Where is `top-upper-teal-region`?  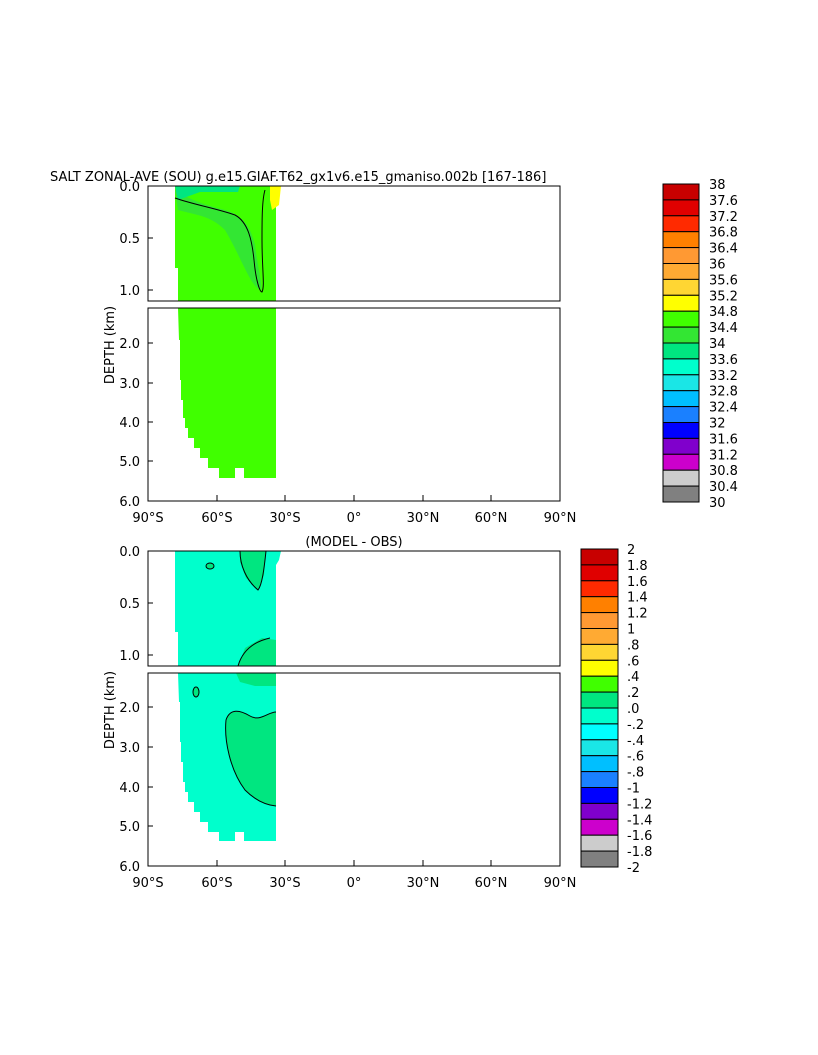
top-upper-teal-region is located at coordinates (207, 193).